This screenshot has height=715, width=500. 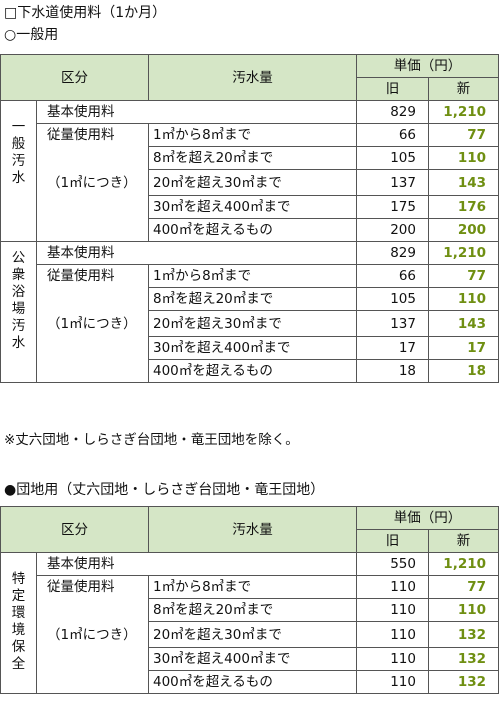 What do you see at coordinates (463, 207) in the screenshot?
I see `new-rate: 176` at bounding box center [463, 207].